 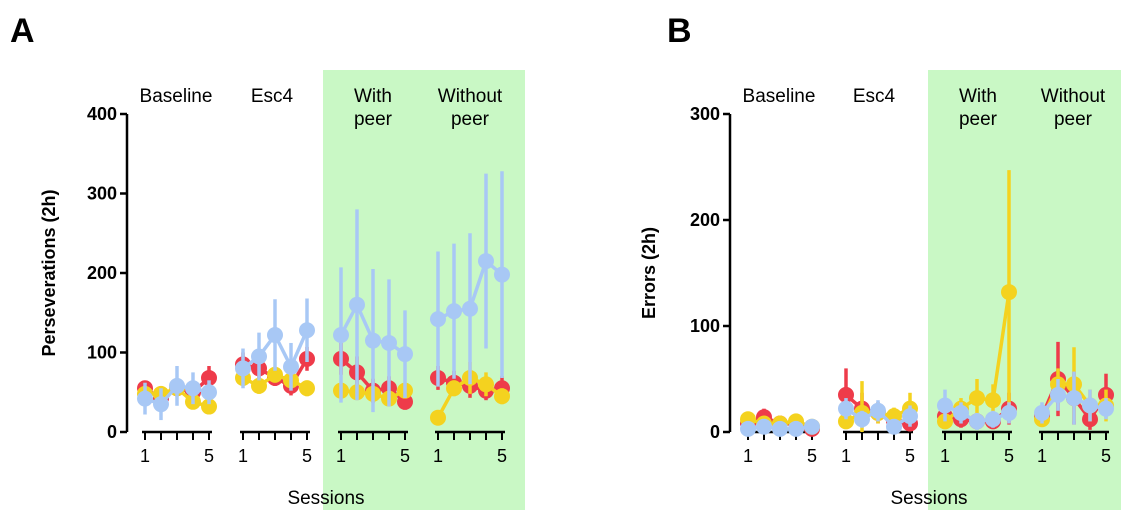 What do you see at coordinates (22, 31) in the screenshot?
I see `panel-letter: A` at bounding box center [22, 31].